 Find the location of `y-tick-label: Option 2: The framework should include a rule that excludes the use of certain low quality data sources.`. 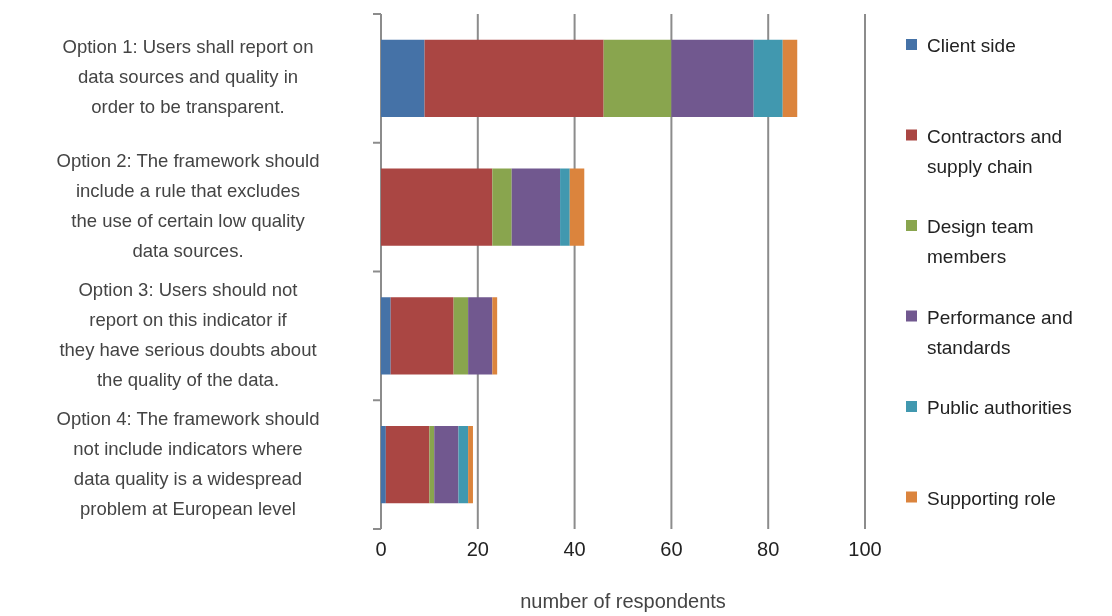

y-tick-label: Option 2: The framework should include a rule that excludes the use of certain low quality data sources. is located at coordinates (188, 206).